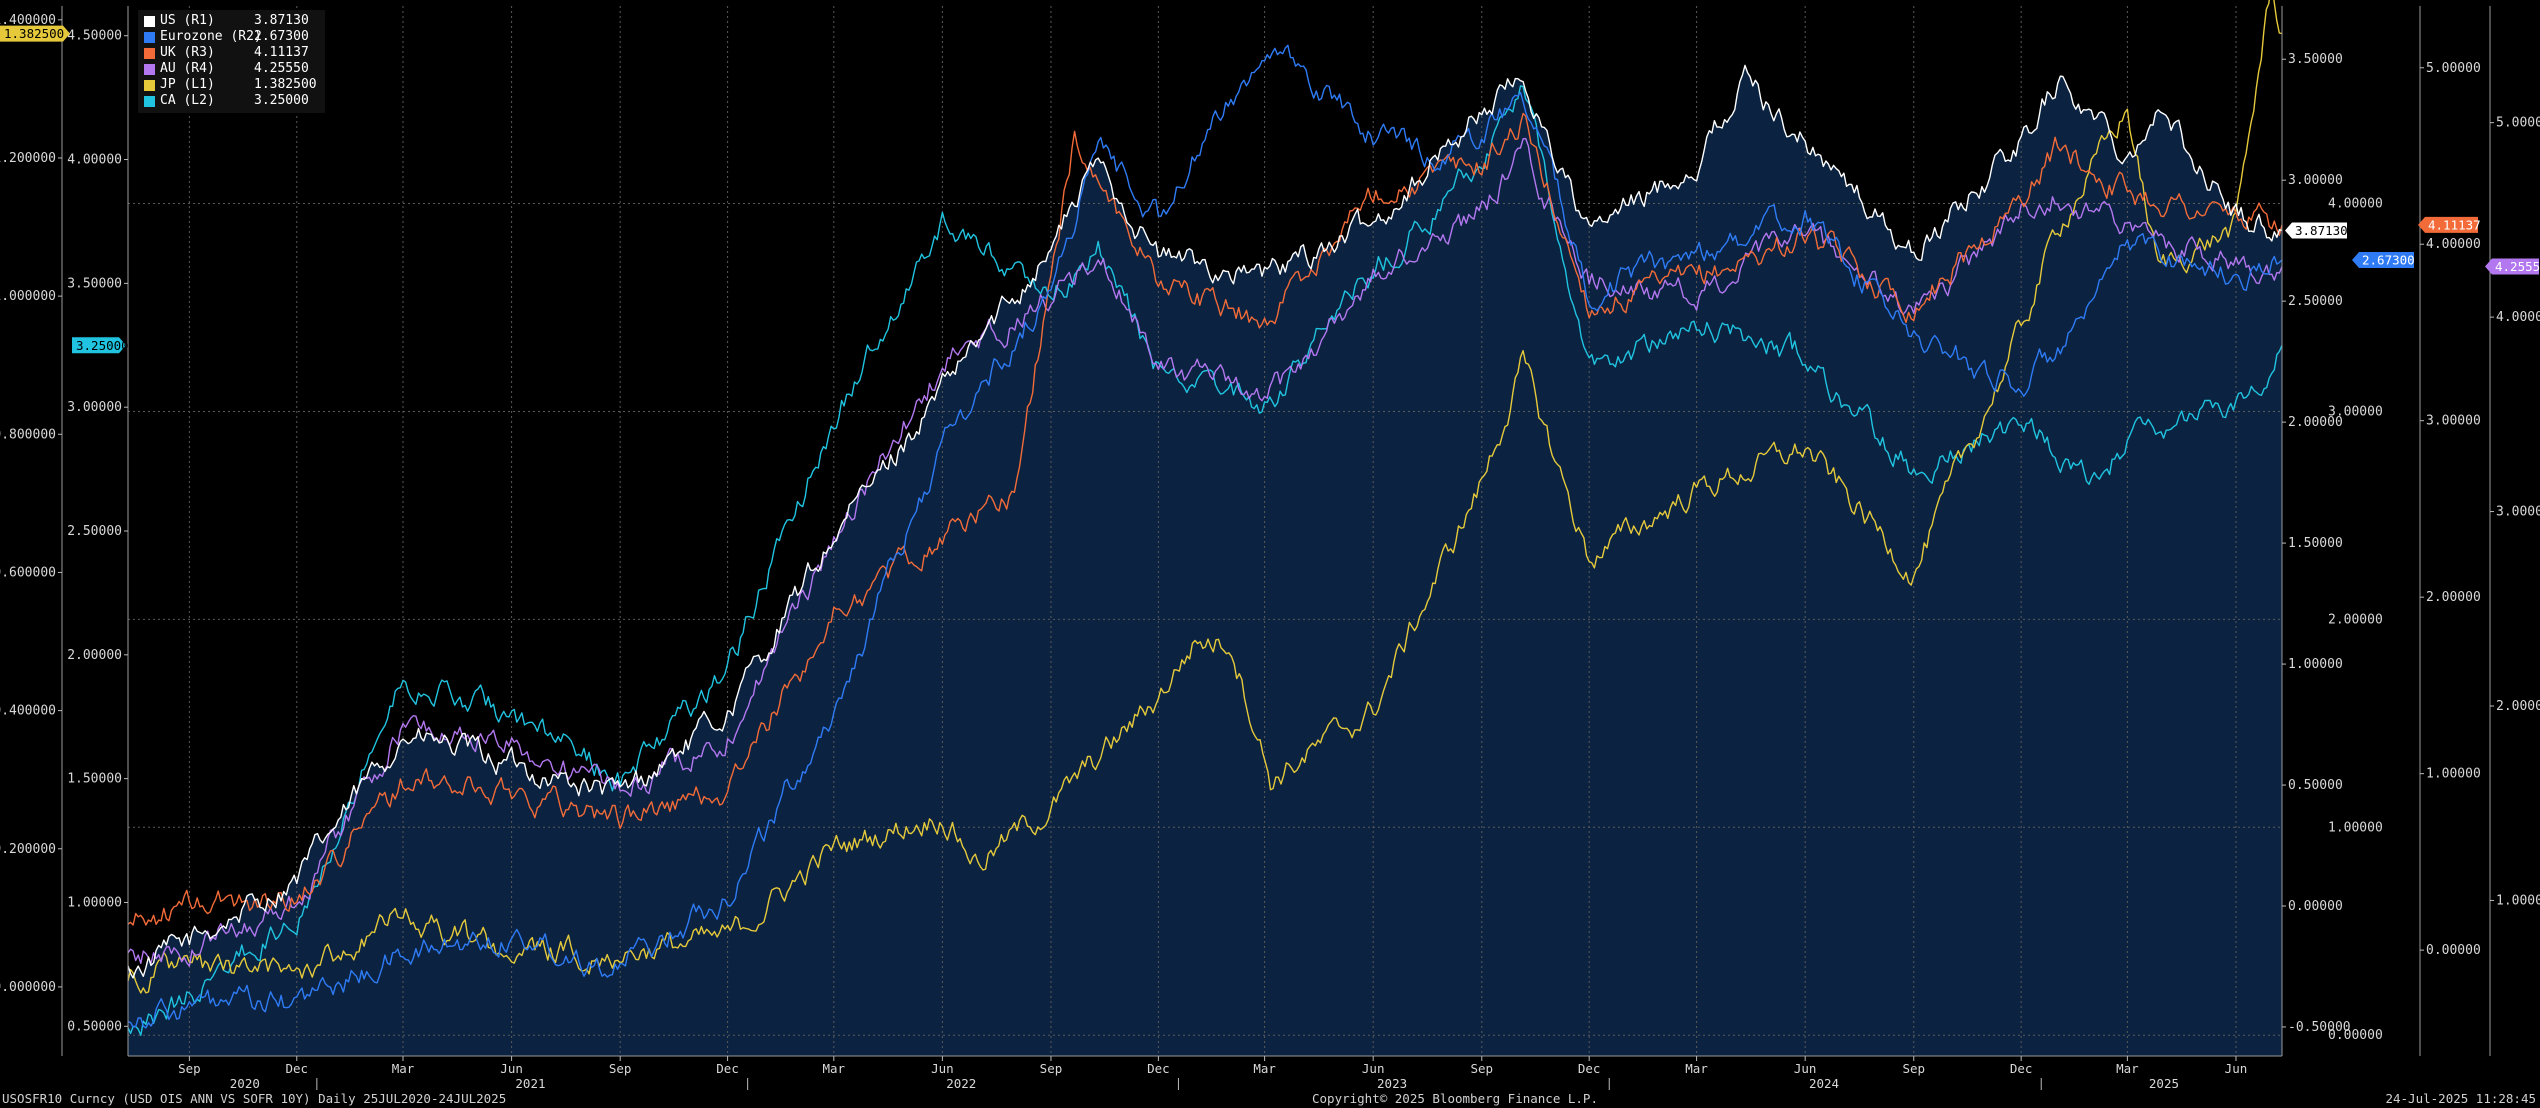 The image size is (2540, 1108). What do you see at coordinates (149, 69) in the screenshot?
I see `legend-swatch-au` at bounding box center [149, 69].